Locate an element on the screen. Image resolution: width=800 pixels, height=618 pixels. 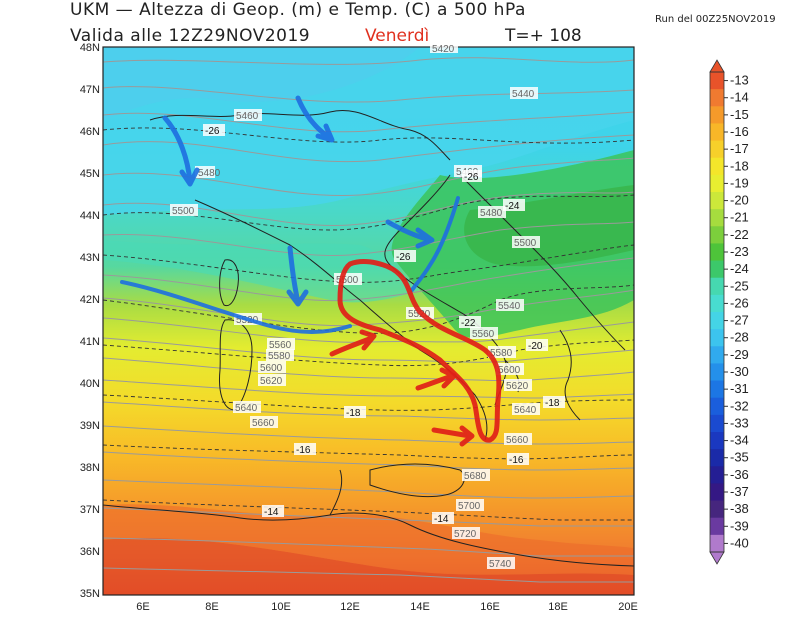
svg-text: -26 is located at coordinates (212, 131).